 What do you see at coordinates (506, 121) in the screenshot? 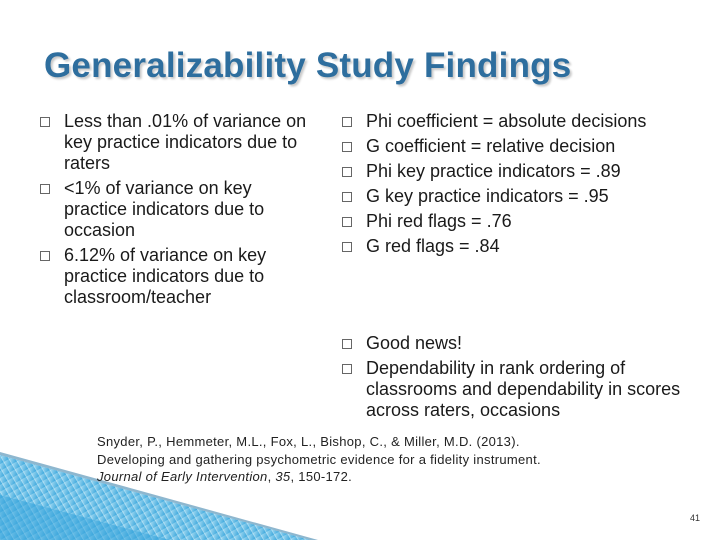
I see `bullet-text: Phi coefficient = absolute decisions` at bounding box center [506, 121].